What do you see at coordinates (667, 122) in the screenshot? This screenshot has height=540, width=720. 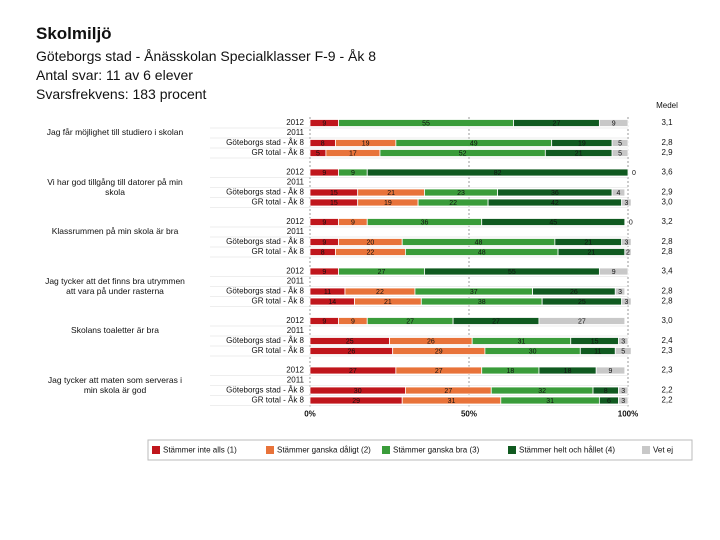 I see `mean-value: 3,1` at bounding box center [667, 122].